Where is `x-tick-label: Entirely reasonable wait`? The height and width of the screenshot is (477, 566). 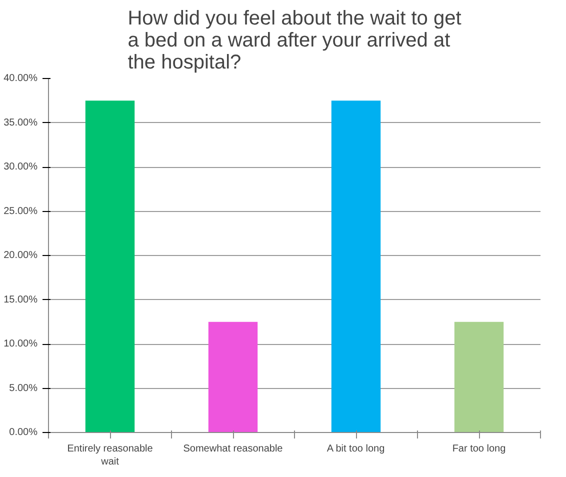
x-tick-label: Entirely reasonable wait is located at coordinates (110, 456).